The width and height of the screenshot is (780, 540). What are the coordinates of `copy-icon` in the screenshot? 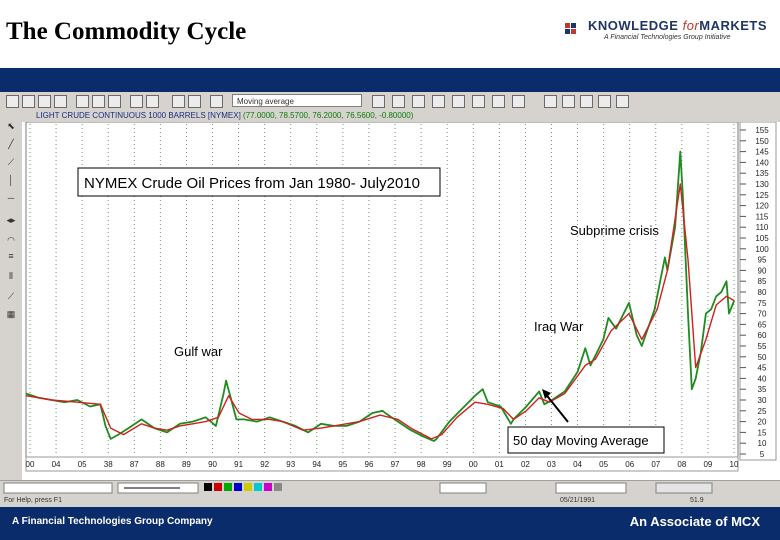 It's located at (98, 101).